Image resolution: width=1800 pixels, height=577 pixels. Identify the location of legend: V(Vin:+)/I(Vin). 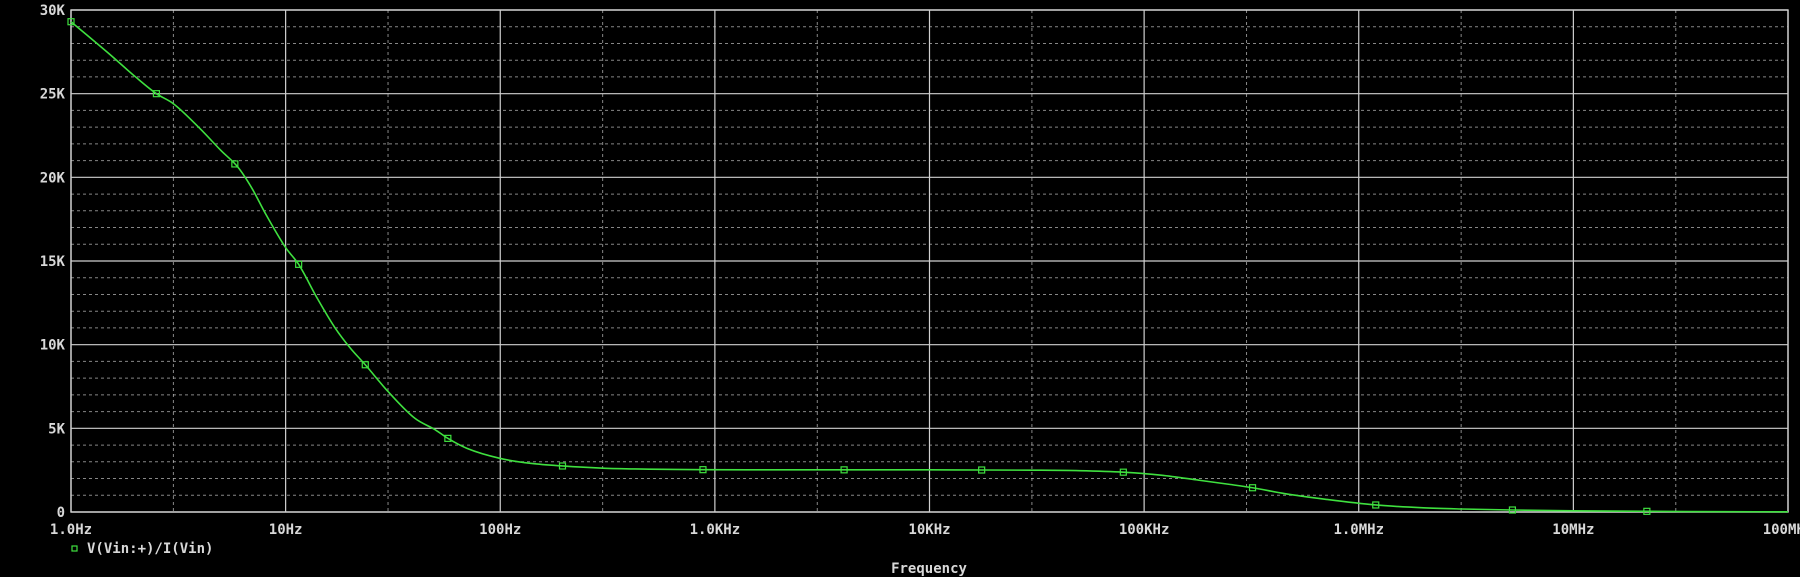
(142, 549).